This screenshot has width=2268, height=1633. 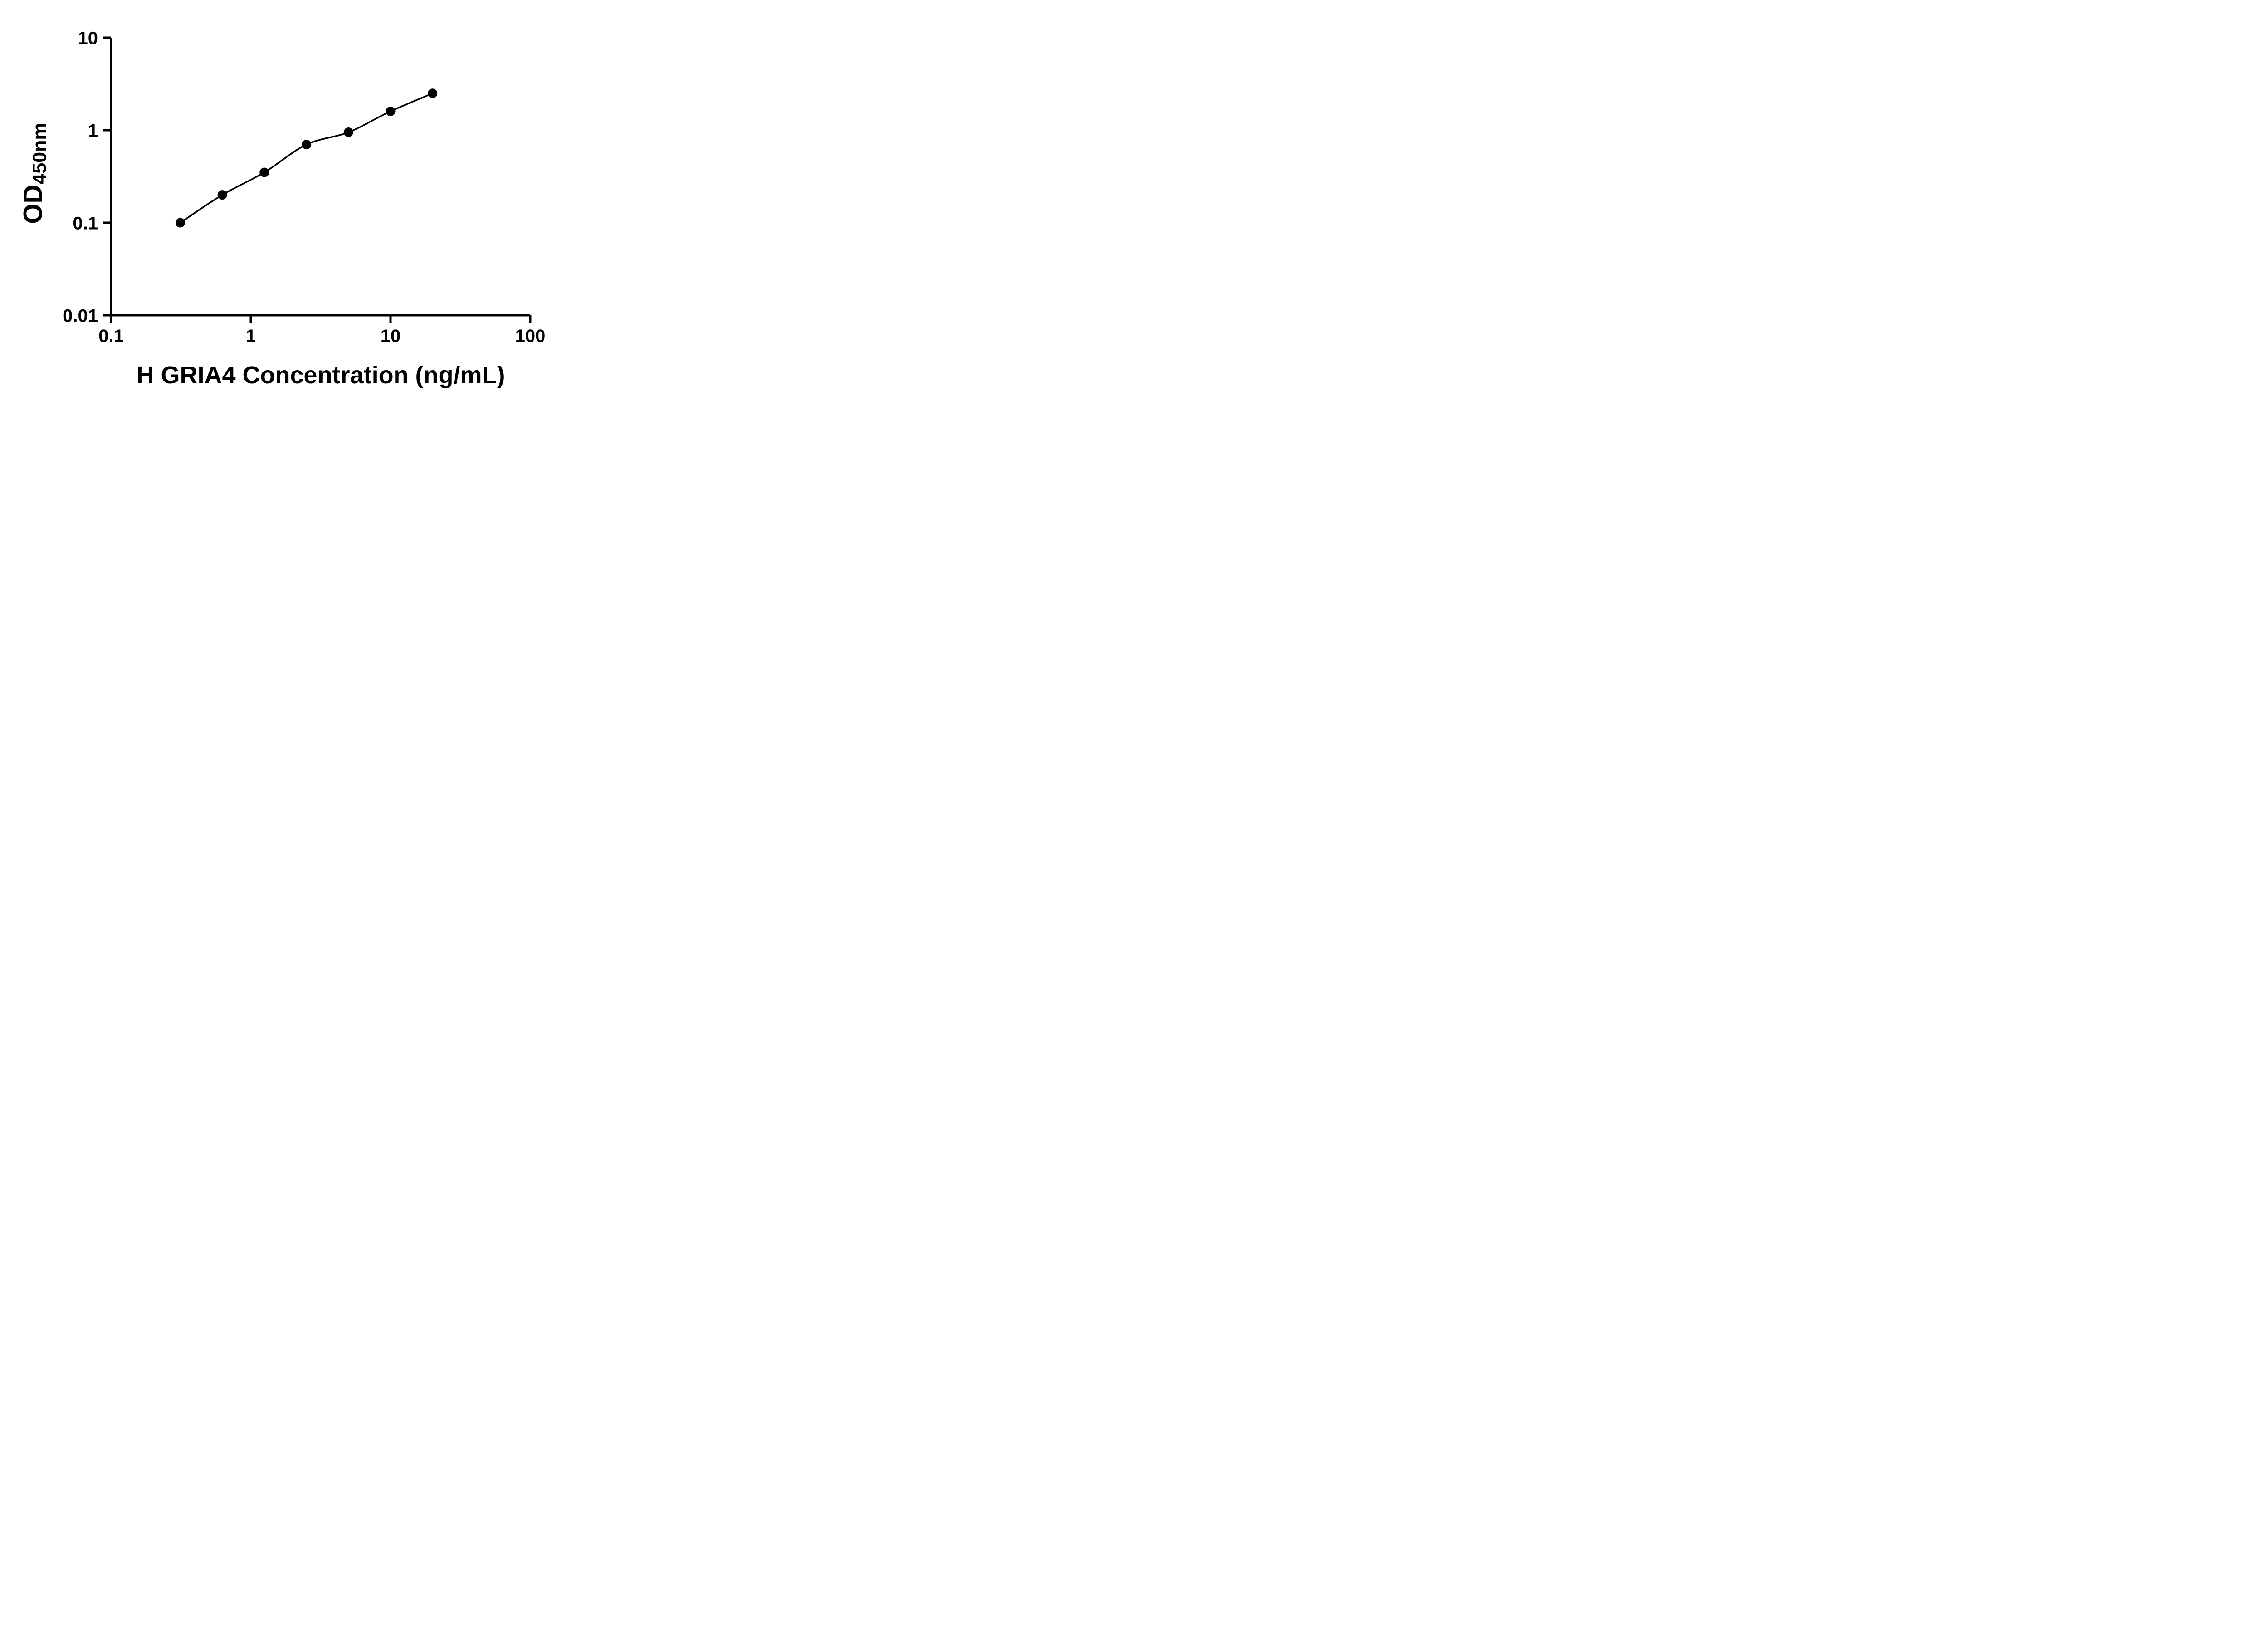 What do you see at coordinates (80, 316) in the screenshot?
I see `y-tick-label: 0.01` at bounding box center [80, 316].